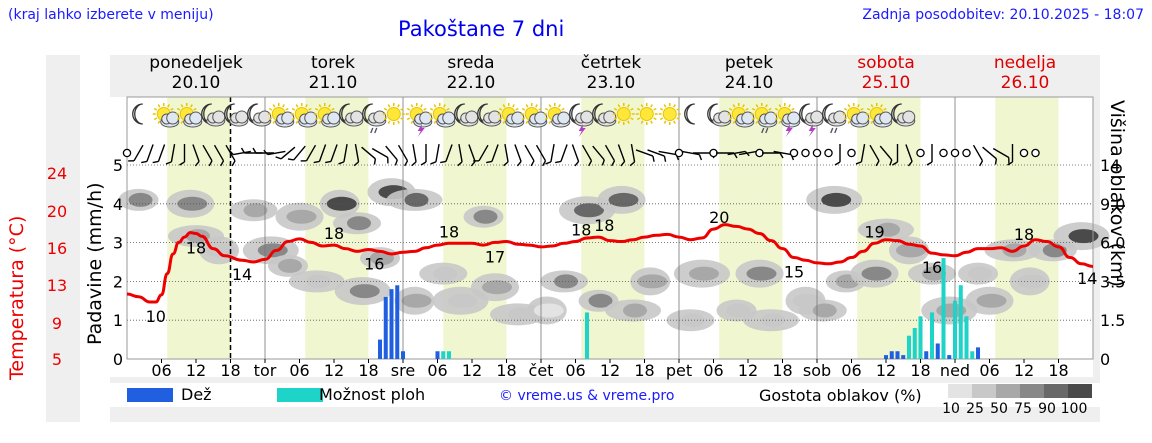  I want to click on temperature-value-label: 20, so click(719, 217).